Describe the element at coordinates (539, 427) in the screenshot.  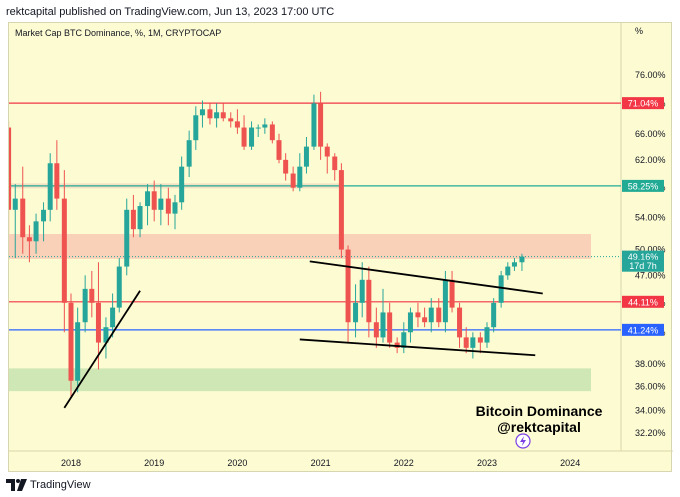
I see `annotation-handle: @rektcapital` at that location.